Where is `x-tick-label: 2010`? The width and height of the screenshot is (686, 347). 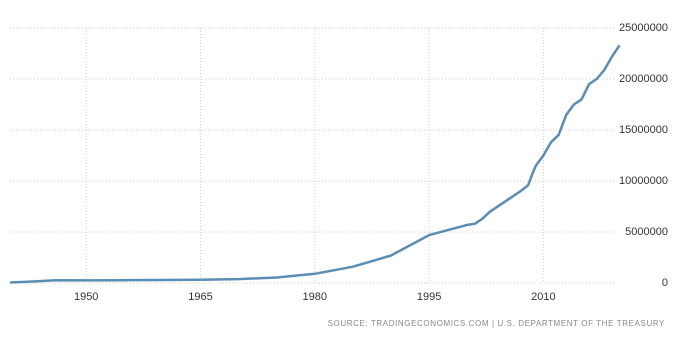
x-tick-label: 2010 is located at coordinates (543, 297).